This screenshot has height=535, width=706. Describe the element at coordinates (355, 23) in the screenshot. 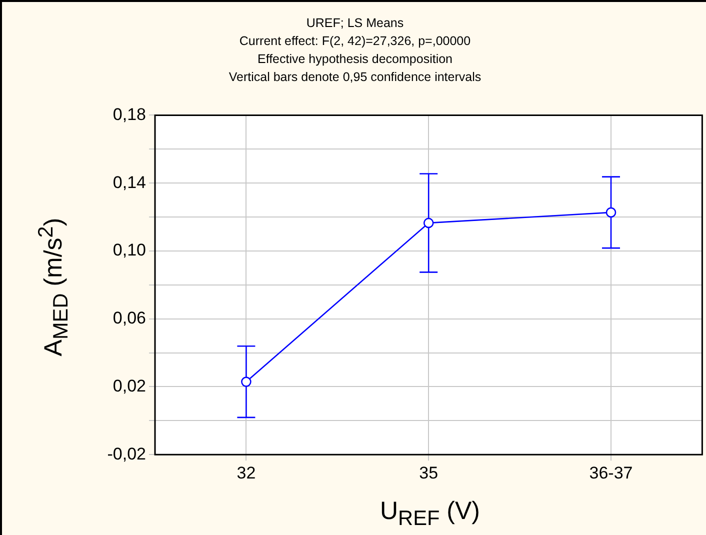

I see `chart-title: UREF; LS Means` at that location.